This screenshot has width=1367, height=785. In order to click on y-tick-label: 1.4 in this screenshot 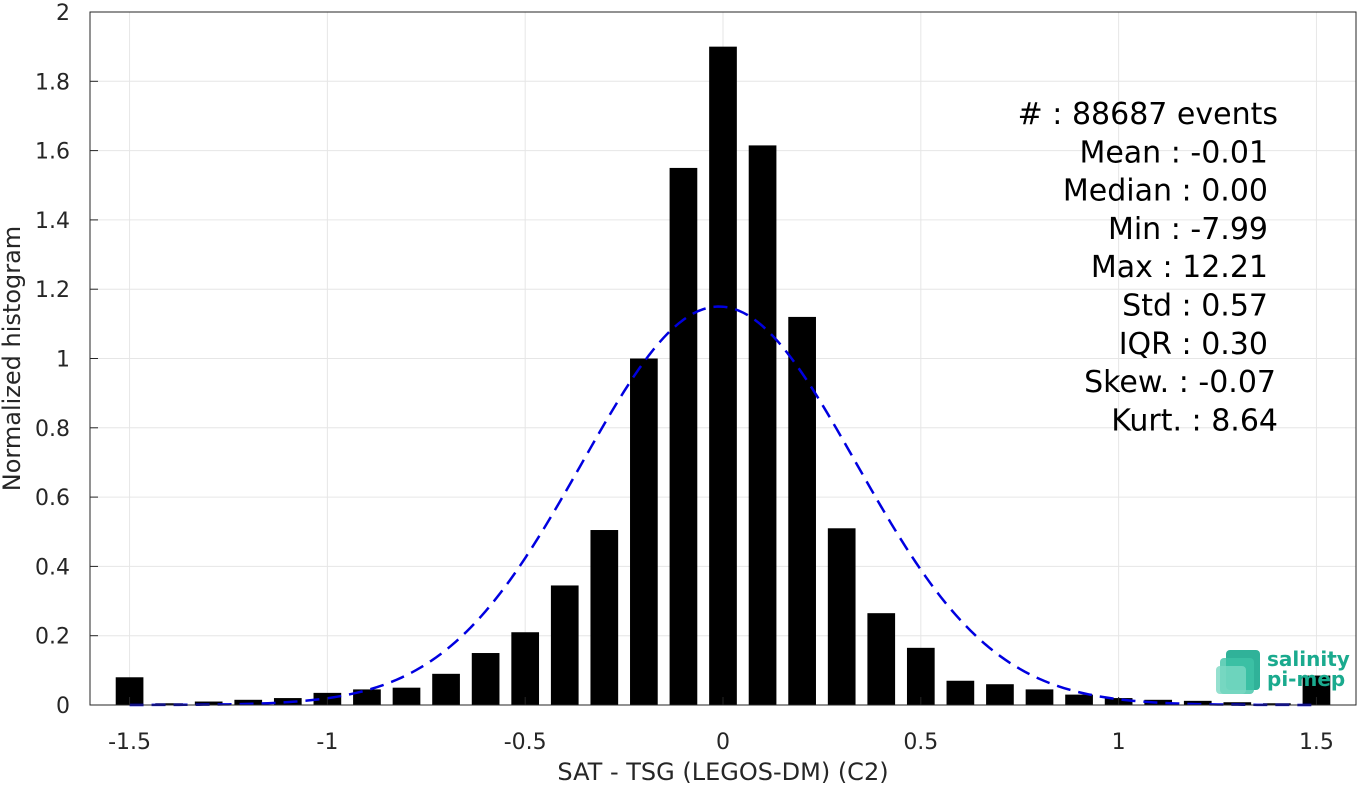, I will do `click(52, 221)`.